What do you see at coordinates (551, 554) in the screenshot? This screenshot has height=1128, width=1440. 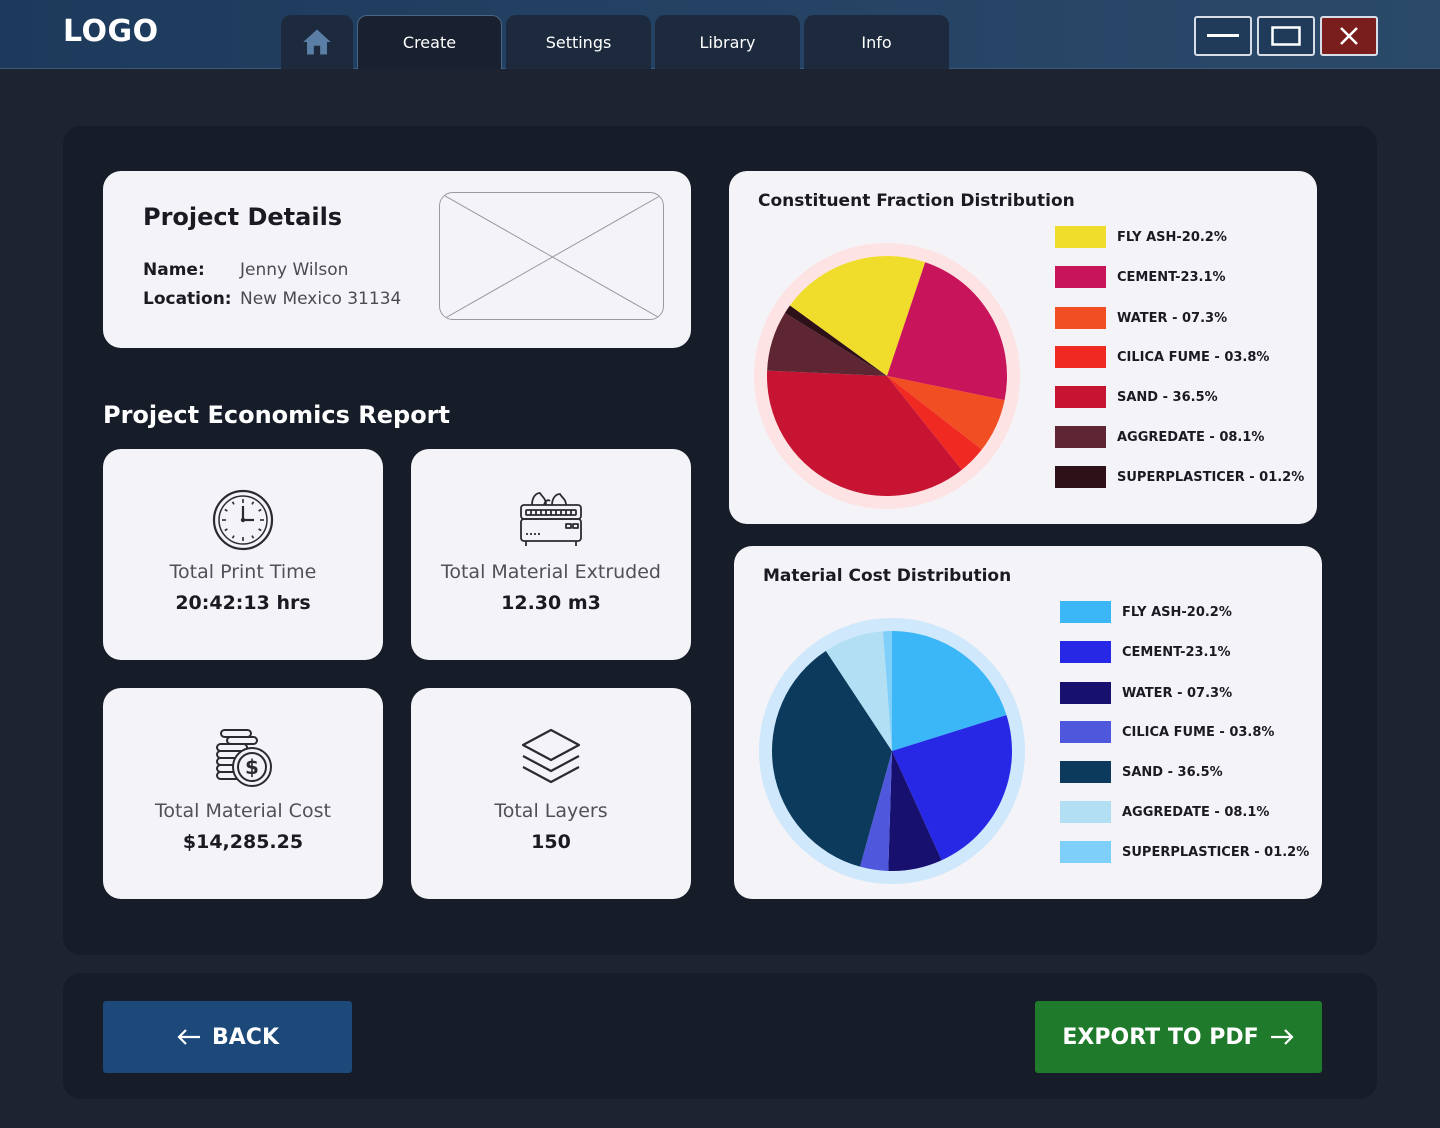 I see `stat-card-material-extruded: Total Material Extruded 12.30 m3` at bounding box center [551, 554].